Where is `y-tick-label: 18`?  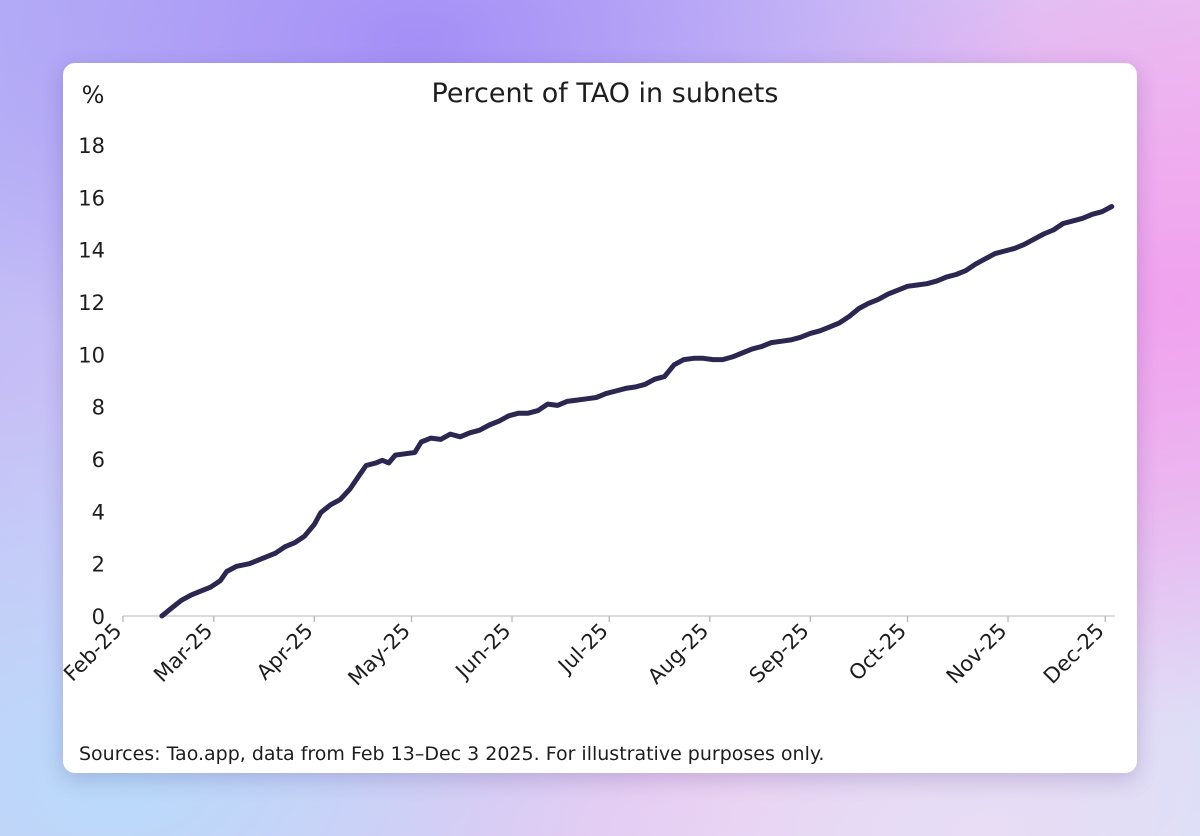 y-tick-label: 18 is located at coordinates (91, 146).